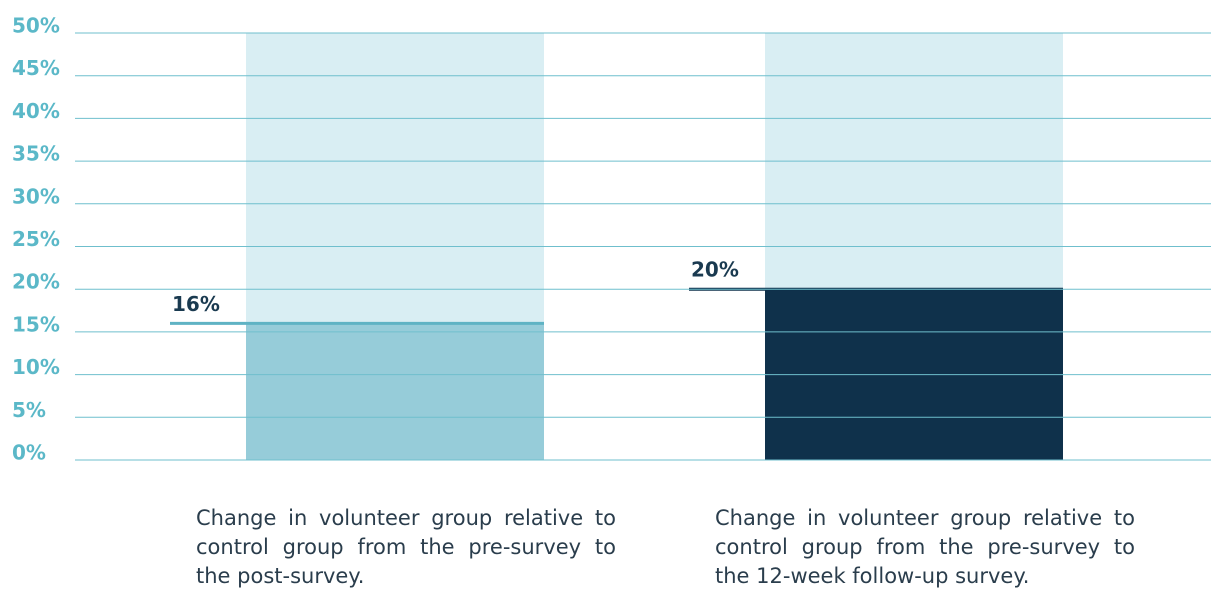 The height and width of the screenshot is (592, 1211). What do you see at coordinates (29, 453) in the screenshot?
I see `y-tick-label: 0%` at bounding box center [29, 453].